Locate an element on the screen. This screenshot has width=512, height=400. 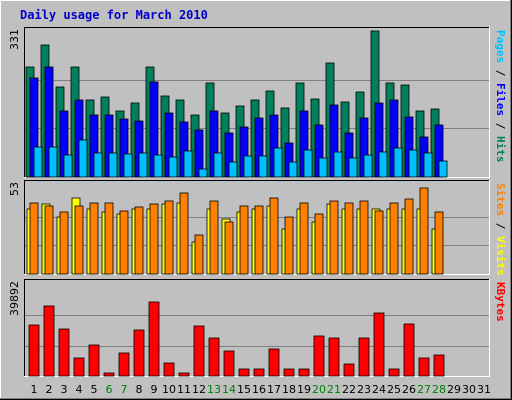
x-tick-label-day-27: 27 is located at coordinates (424, 389).